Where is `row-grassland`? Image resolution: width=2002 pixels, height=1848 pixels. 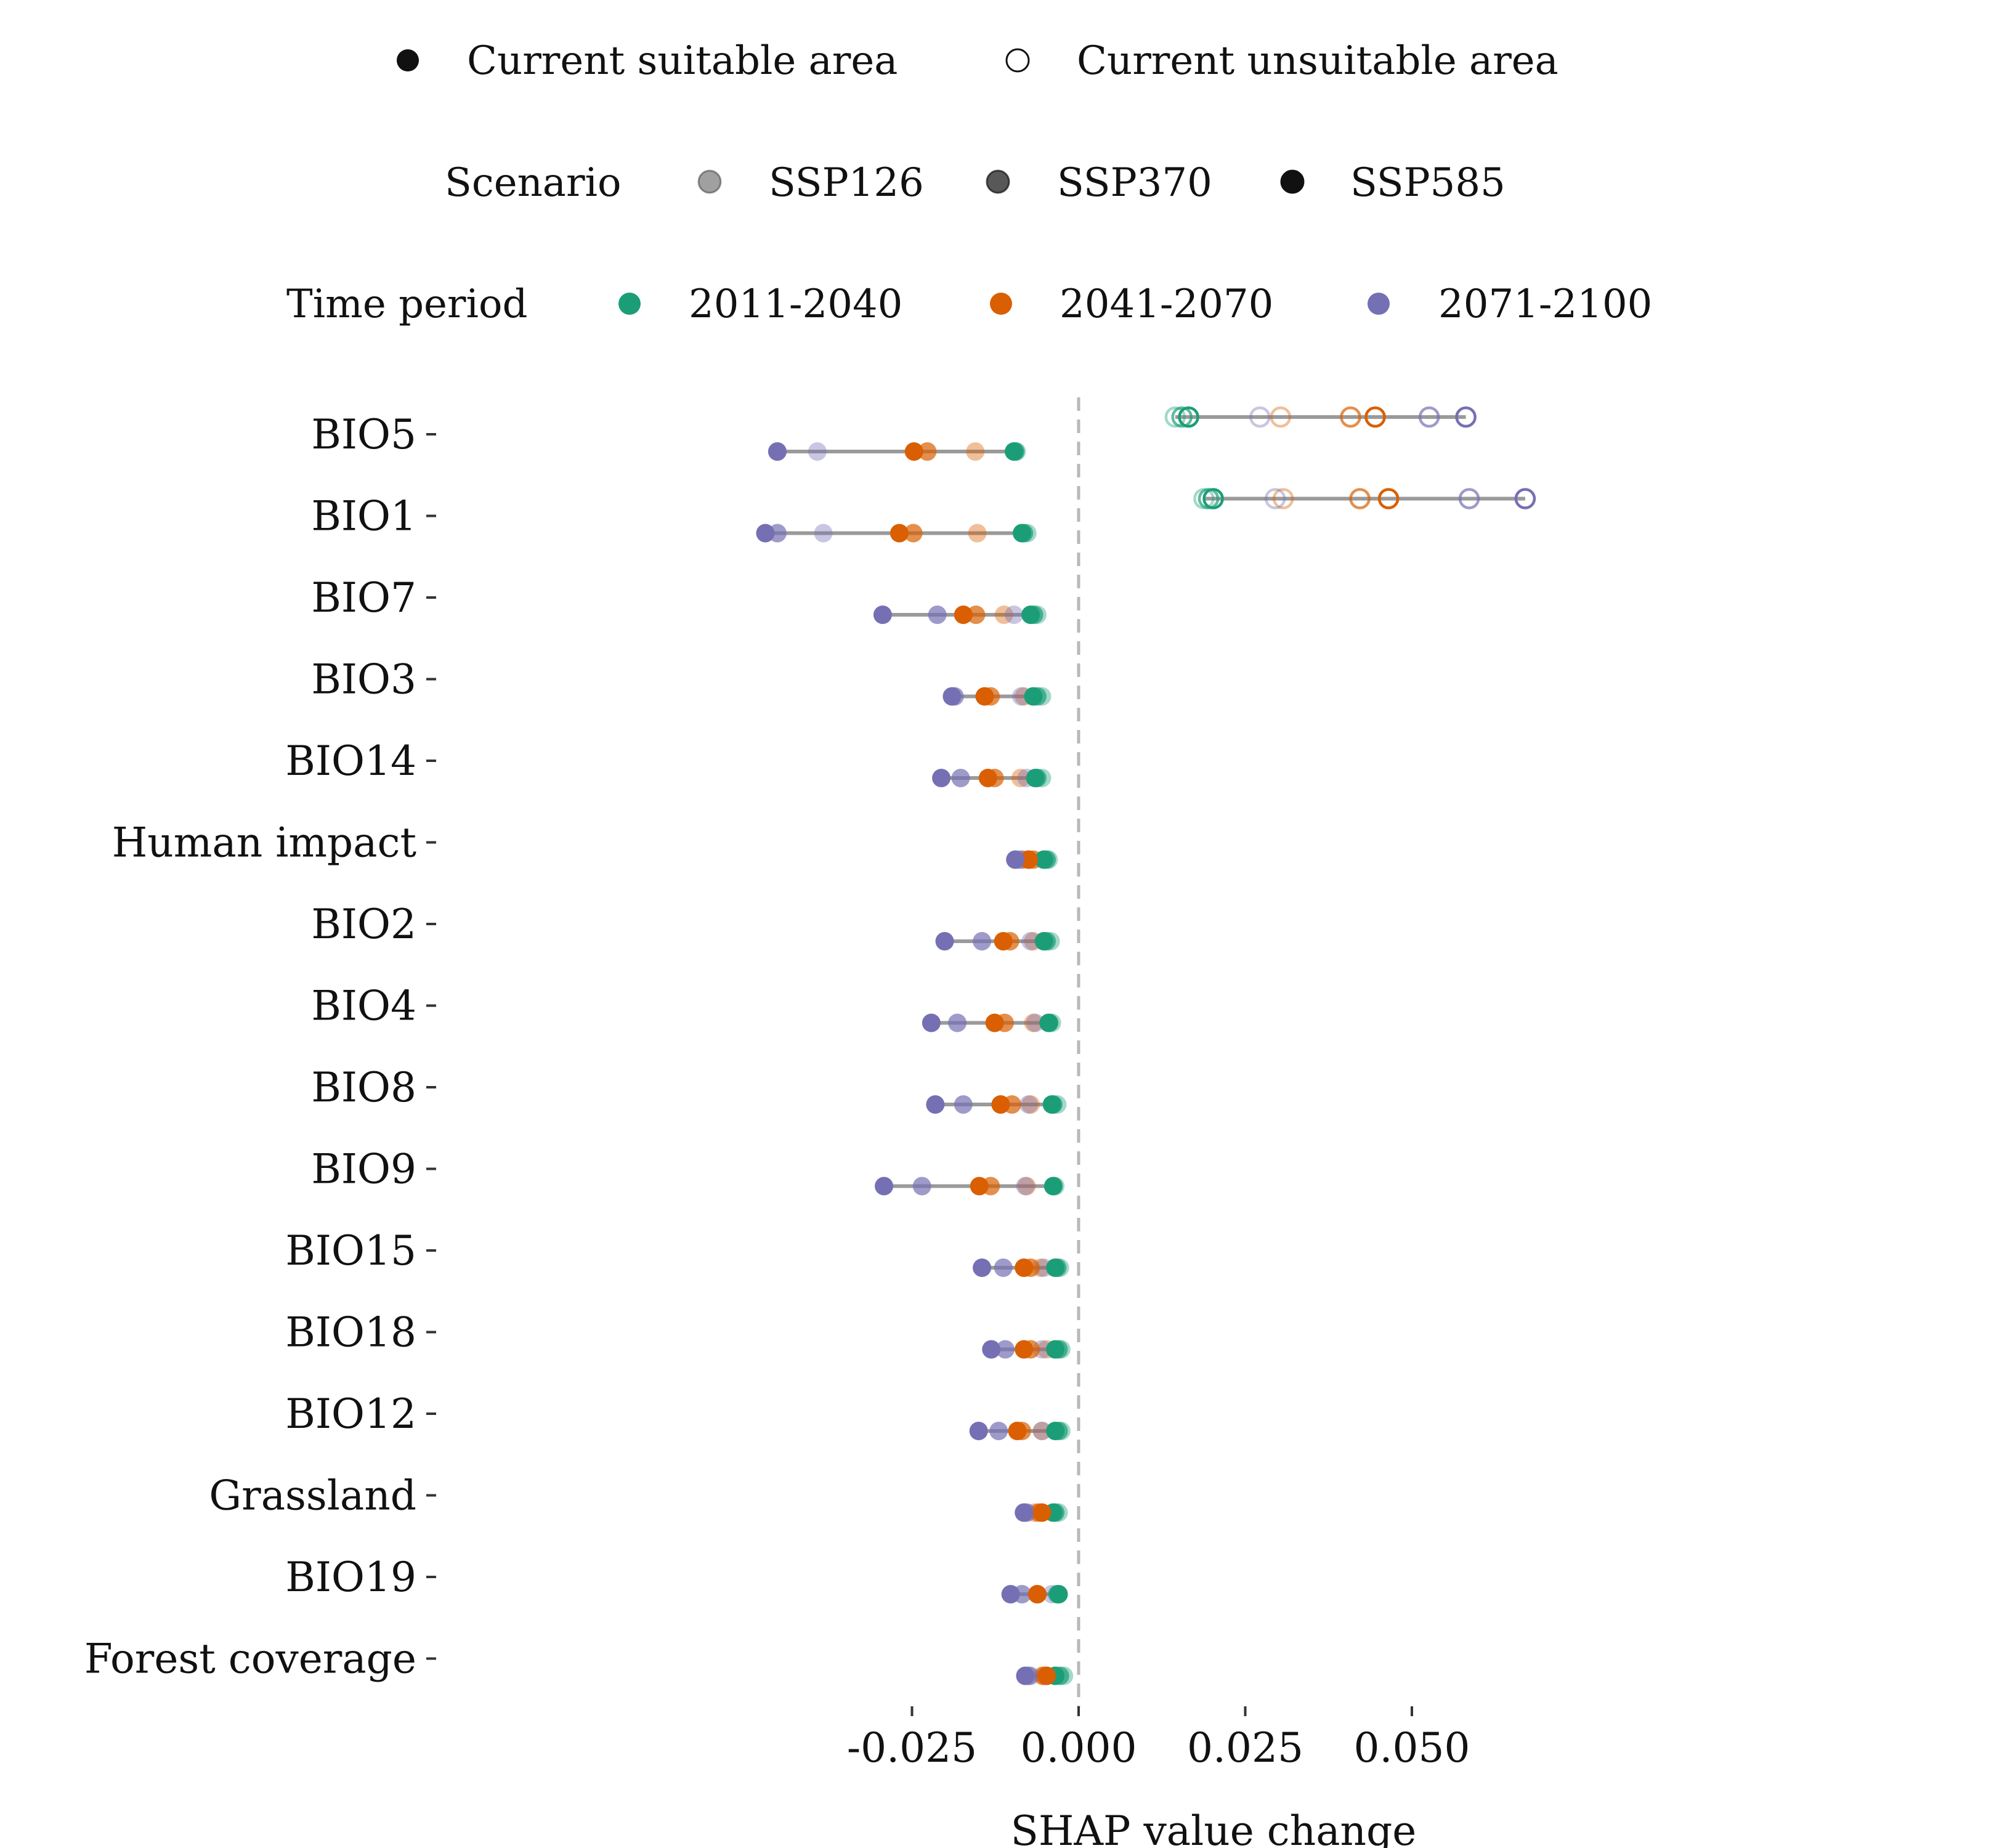
row-grassland is located at coordinates (1041, 1512).